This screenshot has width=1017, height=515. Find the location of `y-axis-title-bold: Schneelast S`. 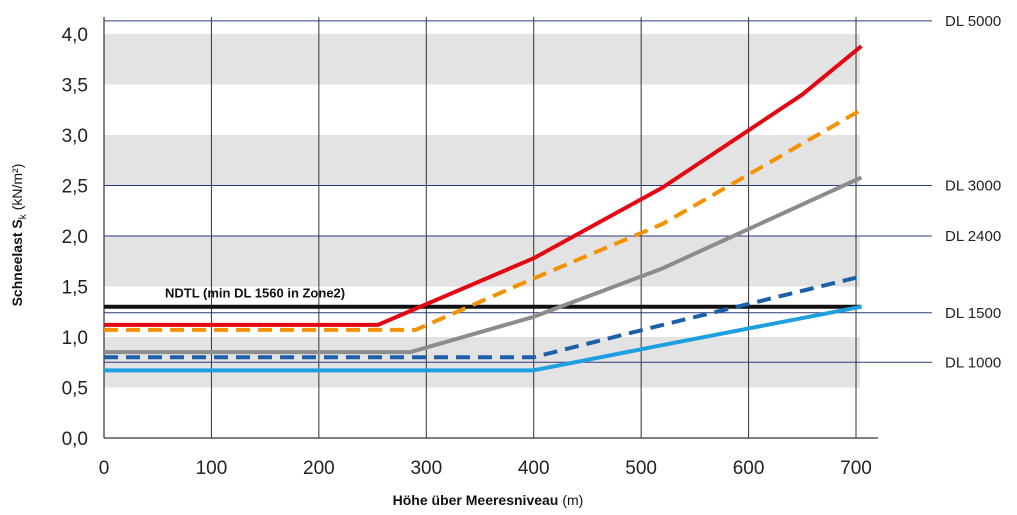

y-axis-title-bold: Schneelast S is located at coordinates (17, 262).